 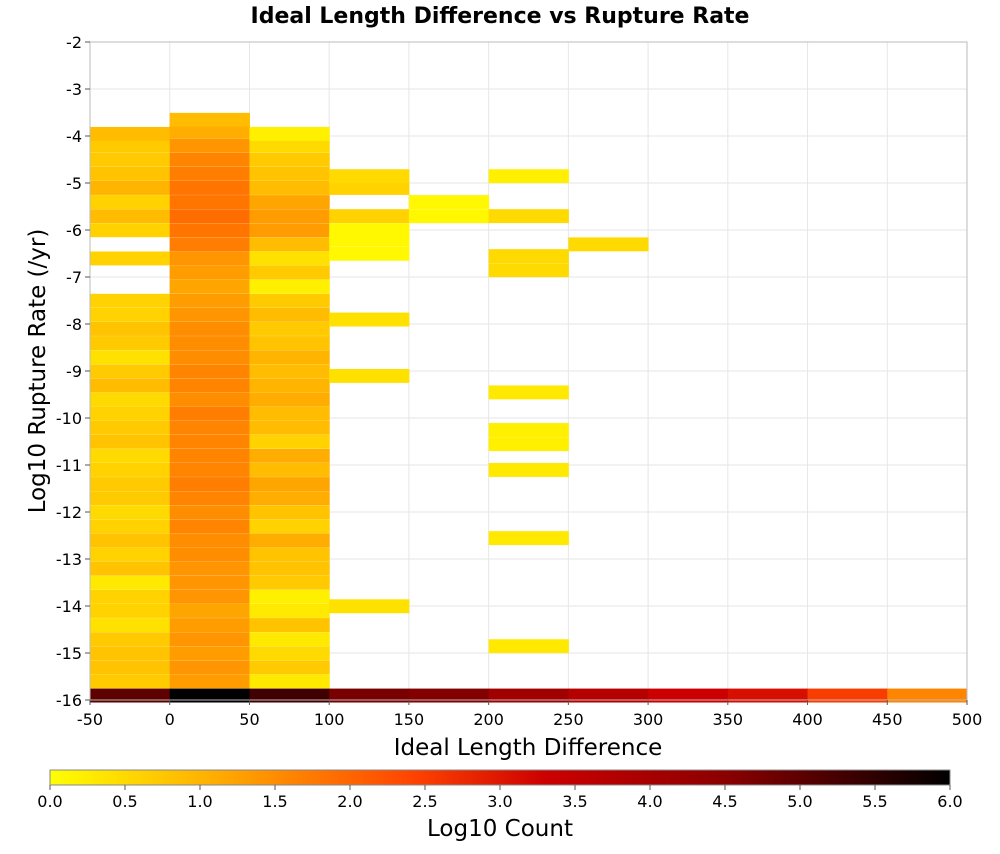 What do you see at coordinates (73, 371) in the screenshot?
I see `y-axis-ticks: -2 -3 -4 -5 -6 -7 -8 -9 -10 -11 -12 -13 -14 -15 -16` at bounding box center [73, 371].